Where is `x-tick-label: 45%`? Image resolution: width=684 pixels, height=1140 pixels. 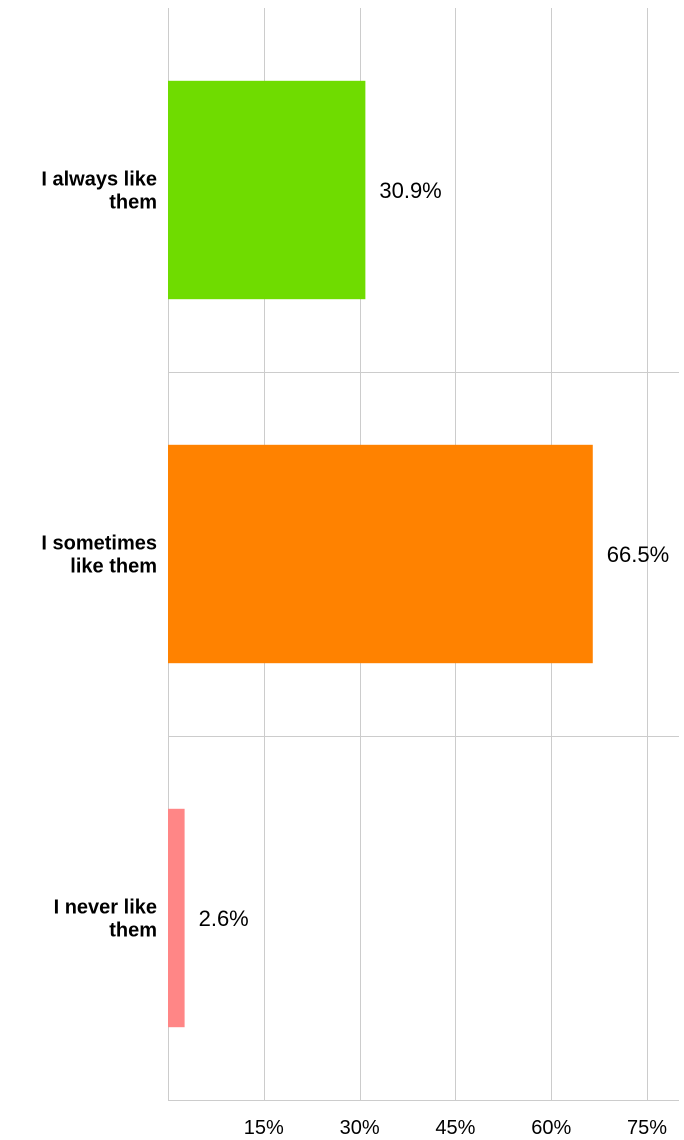
x-tick-label: 45% is located at coordinates (455, 1128).